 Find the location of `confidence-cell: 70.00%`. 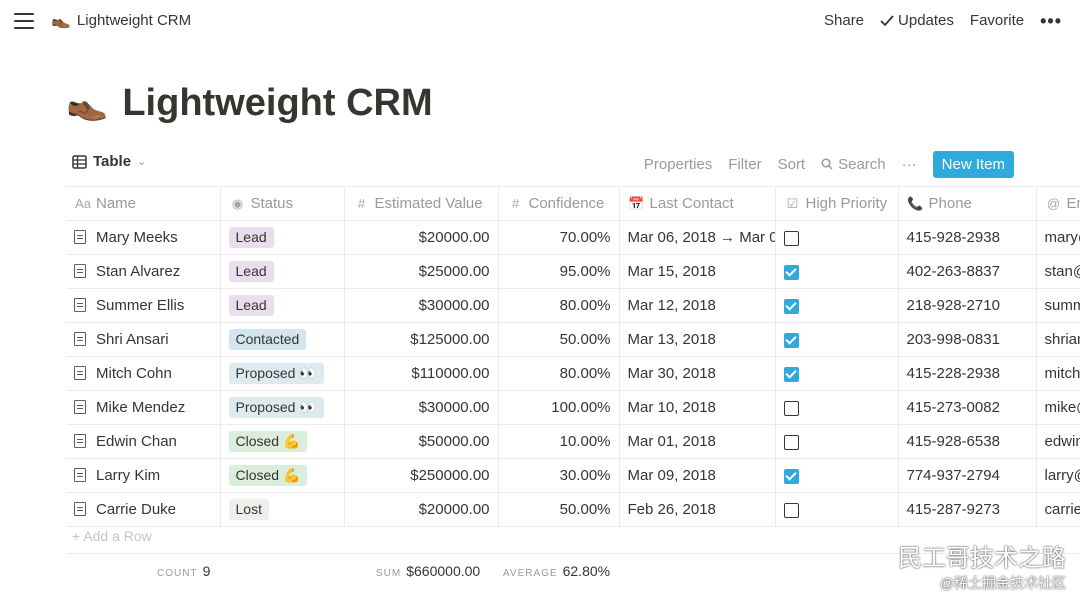

confidence-cell: 70.00% is located at coordinates (559, 237).